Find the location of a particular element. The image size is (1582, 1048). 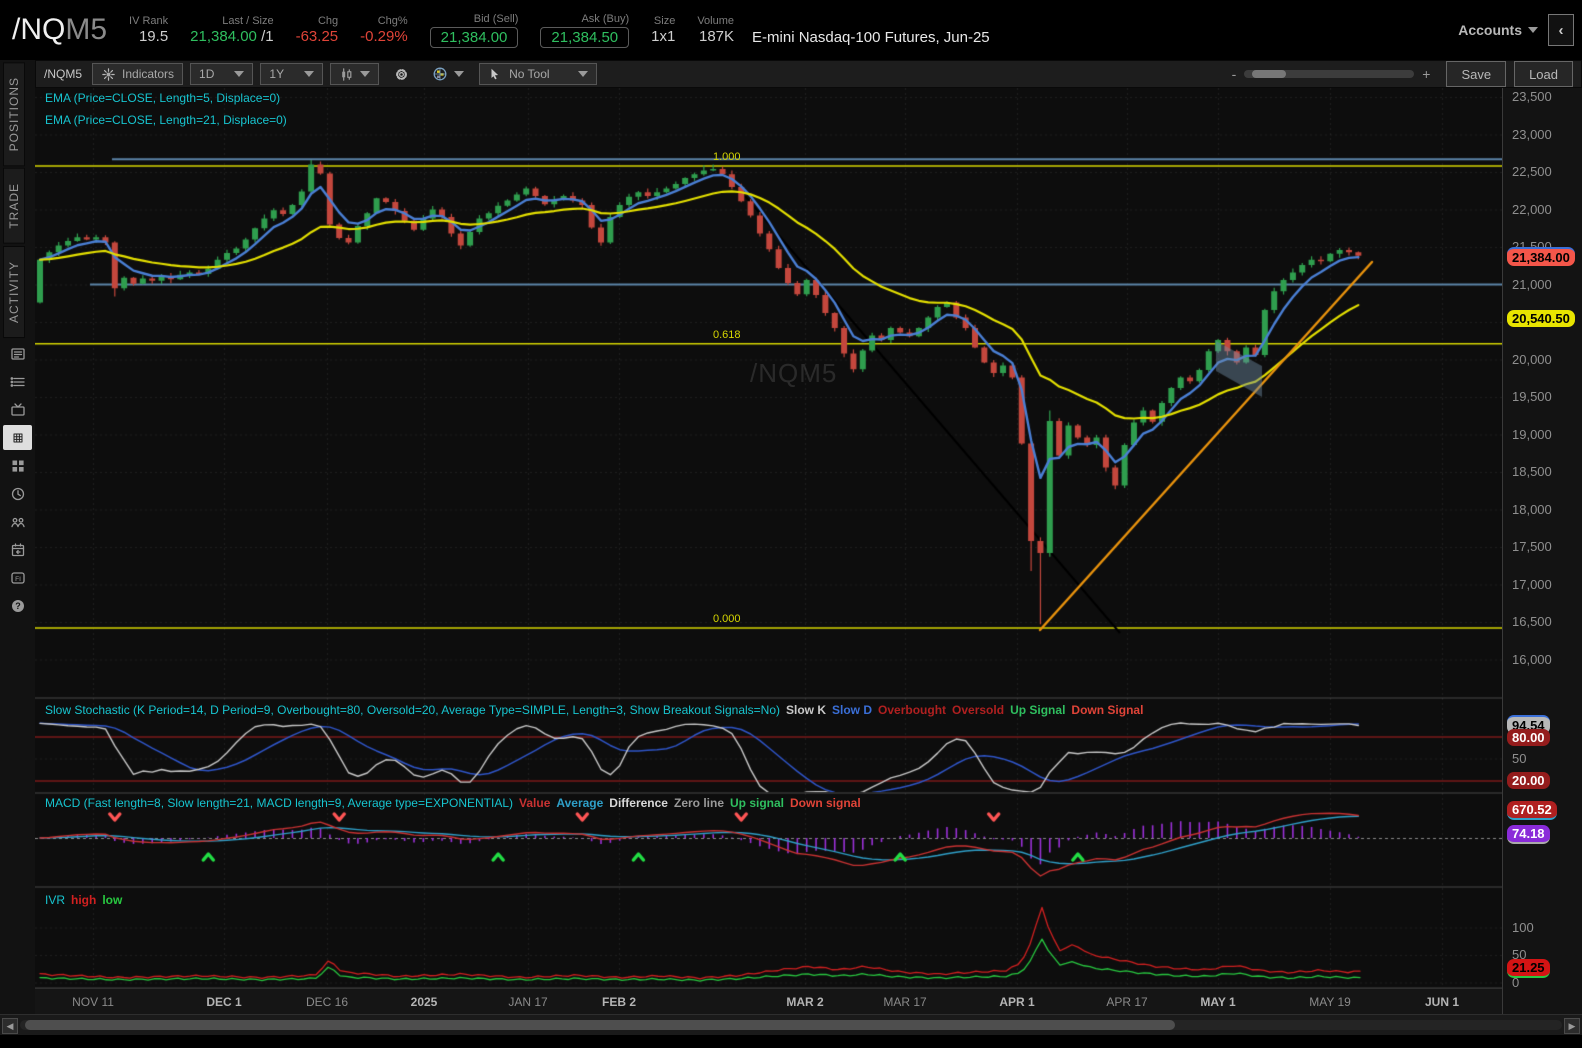

left-sidebar: POSITIONS TRADE ACTIVITY FI? is located at coordinates (17, 537).